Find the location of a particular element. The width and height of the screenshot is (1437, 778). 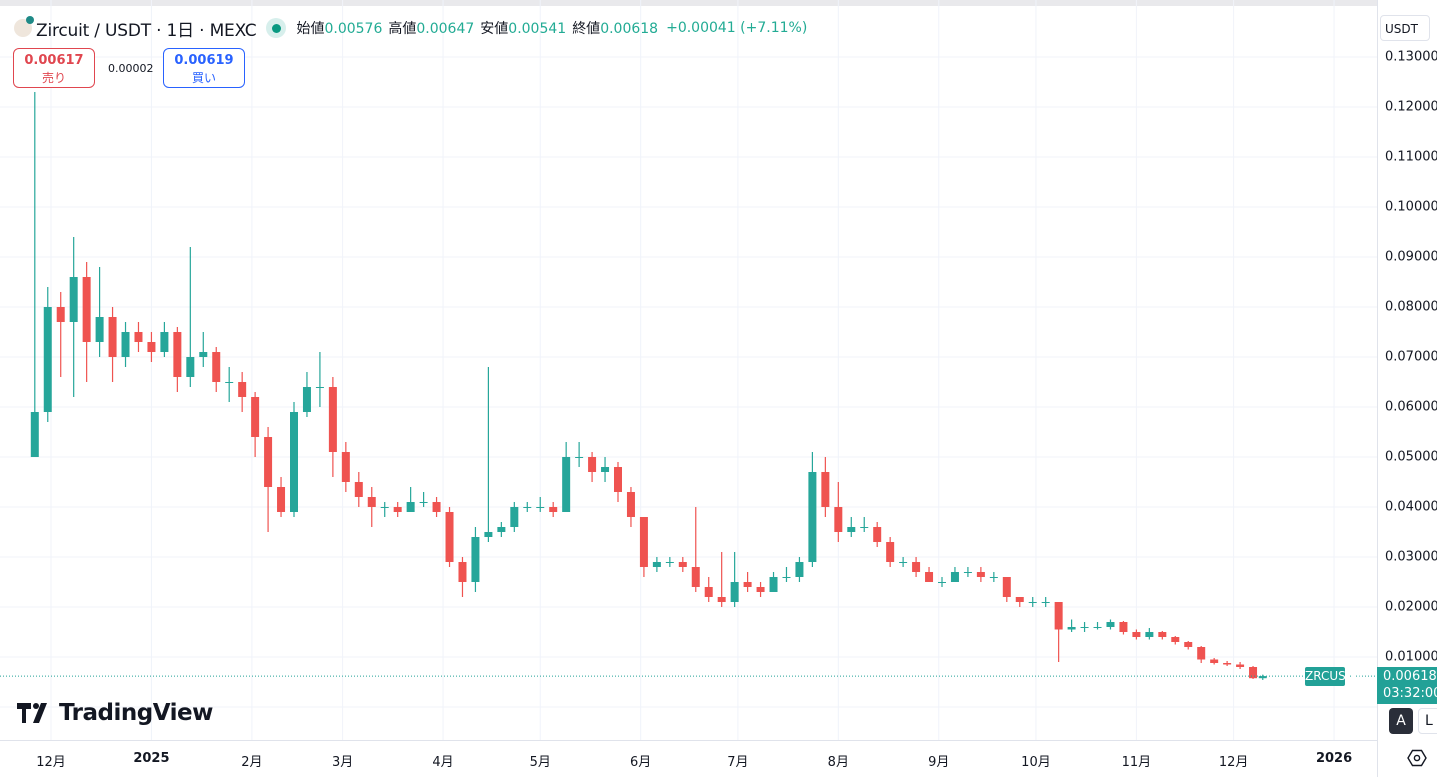

symbol-title: Zircuit / USDT · 1日 · MEXC is located at coordinates (146, 30).